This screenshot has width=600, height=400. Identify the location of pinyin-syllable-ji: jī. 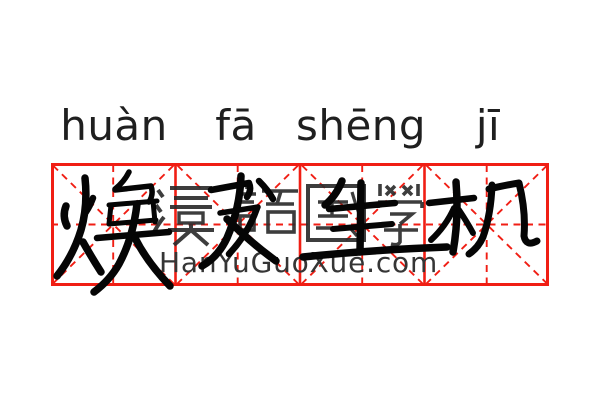
(488, 125).